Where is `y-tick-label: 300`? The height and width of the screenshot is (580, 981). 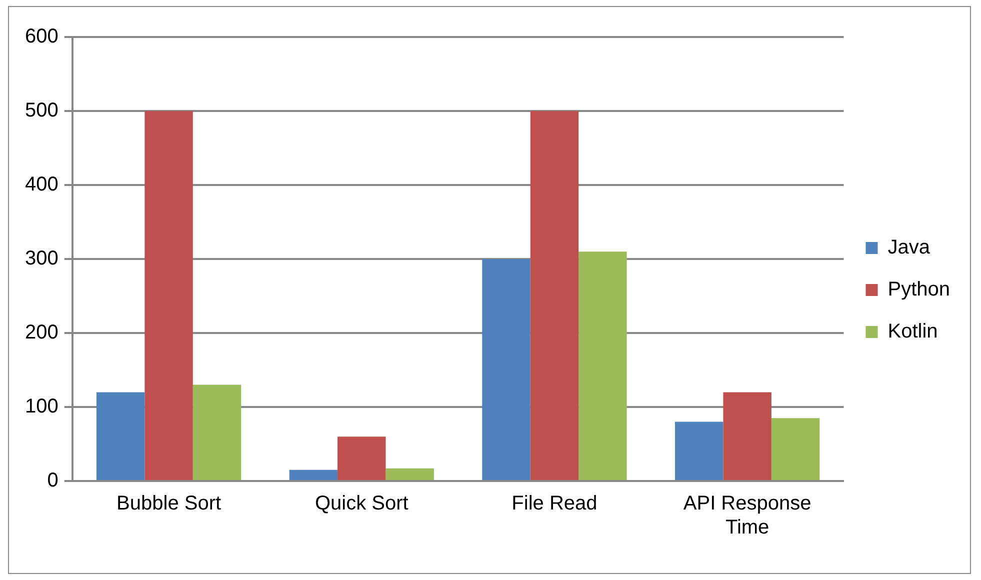
y-tick-label: 300 is located at coordinates (41, 259).